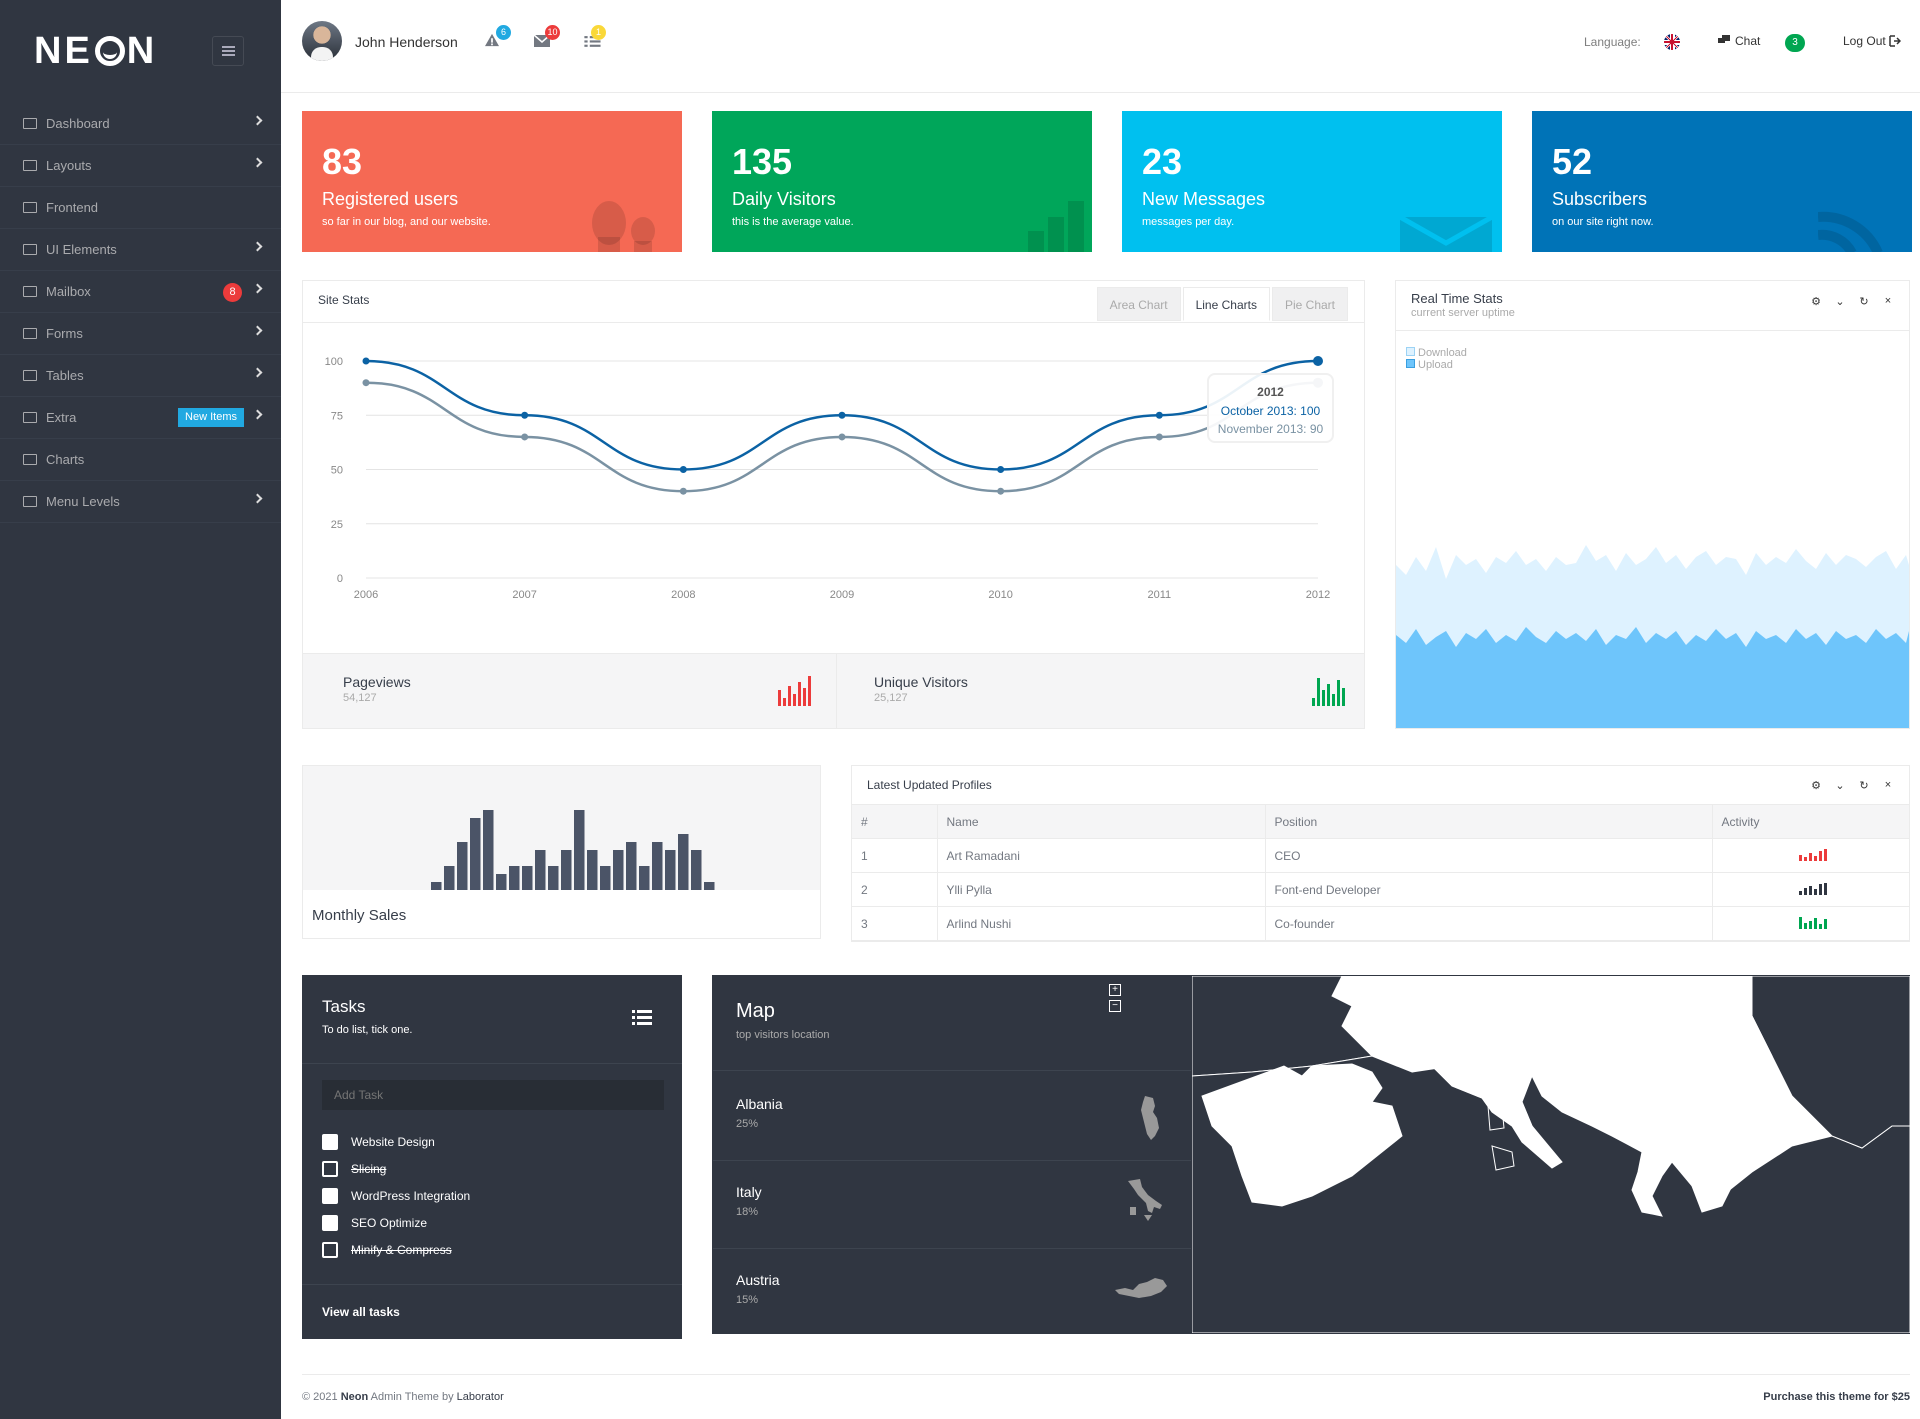 This screenshot has height=1419, width=1920. I want to click on task-item: WordPress Integration, so click(396, 1195).